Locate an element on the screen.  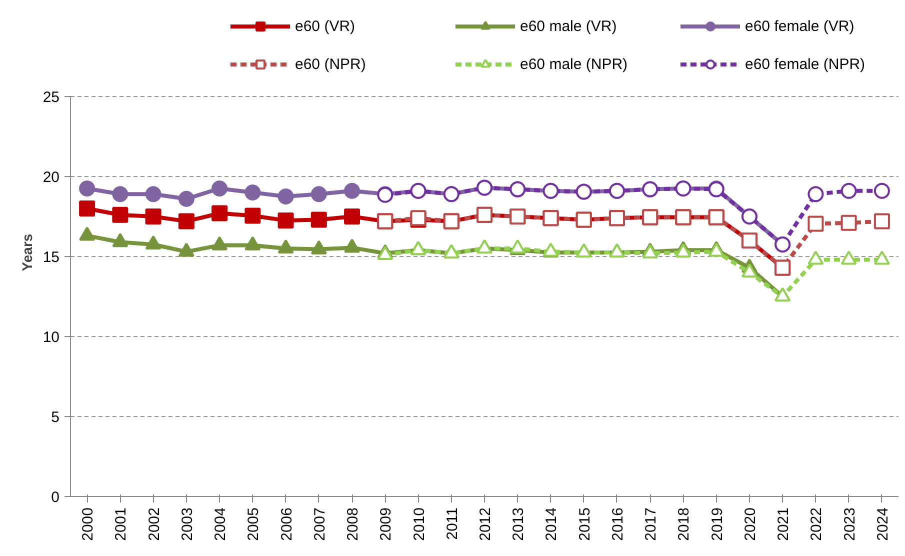
legend-label: e60 (VR) is located at coordinates (325, 26).